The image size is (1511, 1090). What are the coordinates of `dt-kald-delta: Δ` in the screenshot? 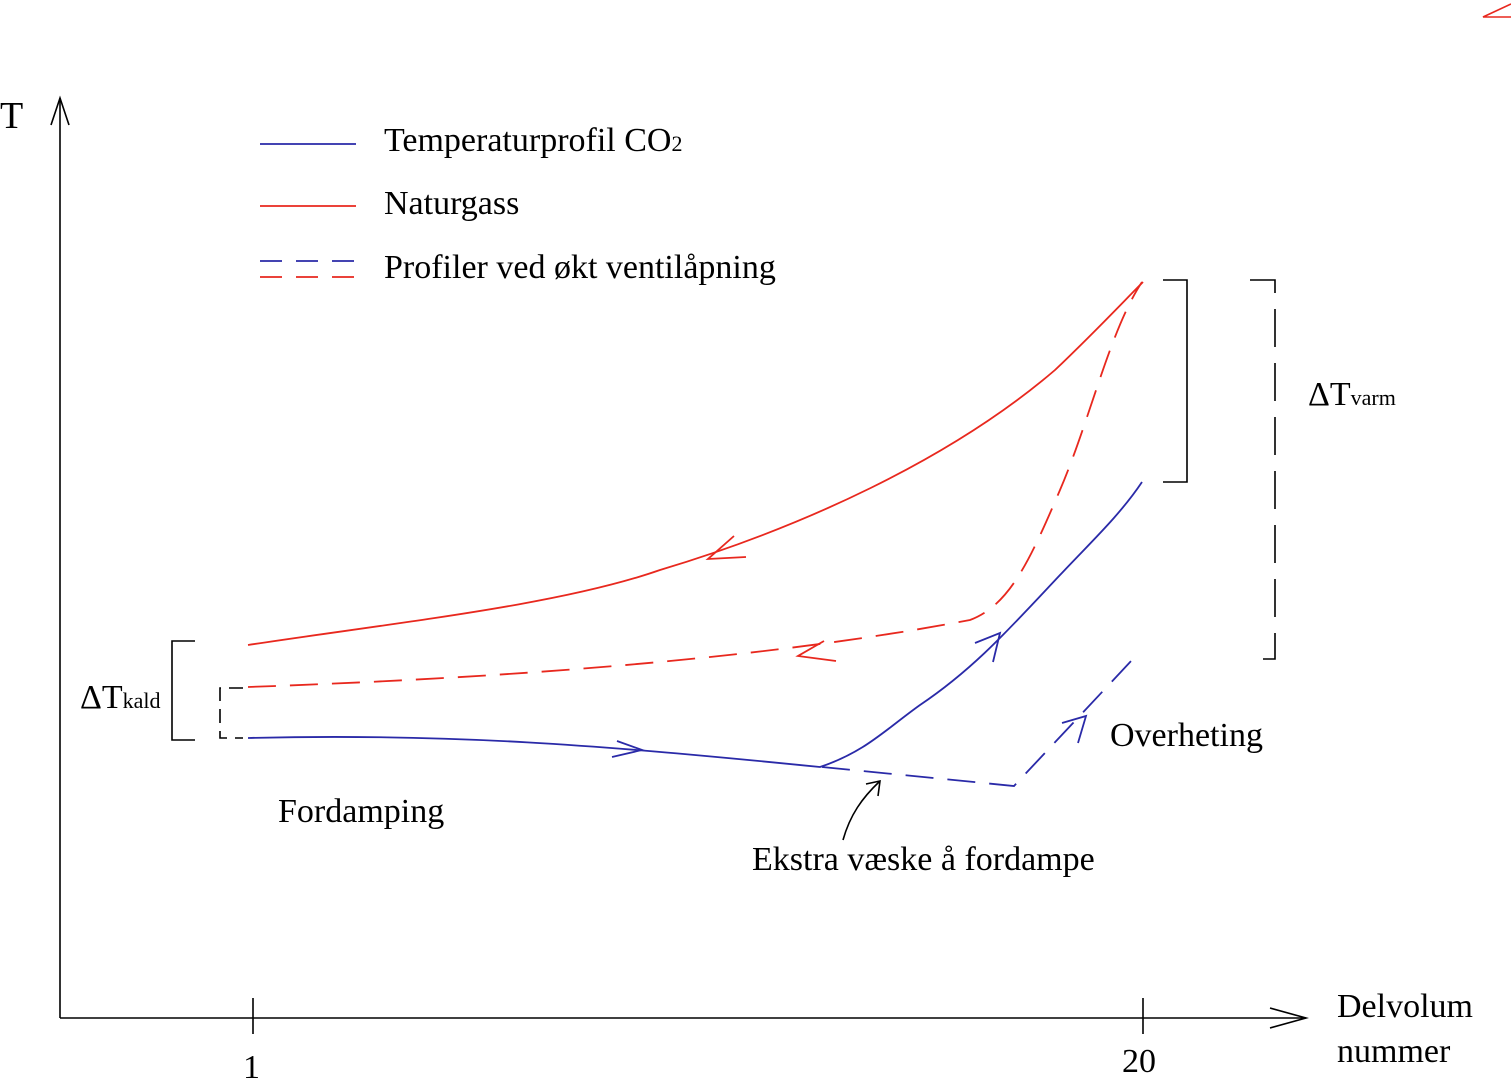 It's located at (91, 697).